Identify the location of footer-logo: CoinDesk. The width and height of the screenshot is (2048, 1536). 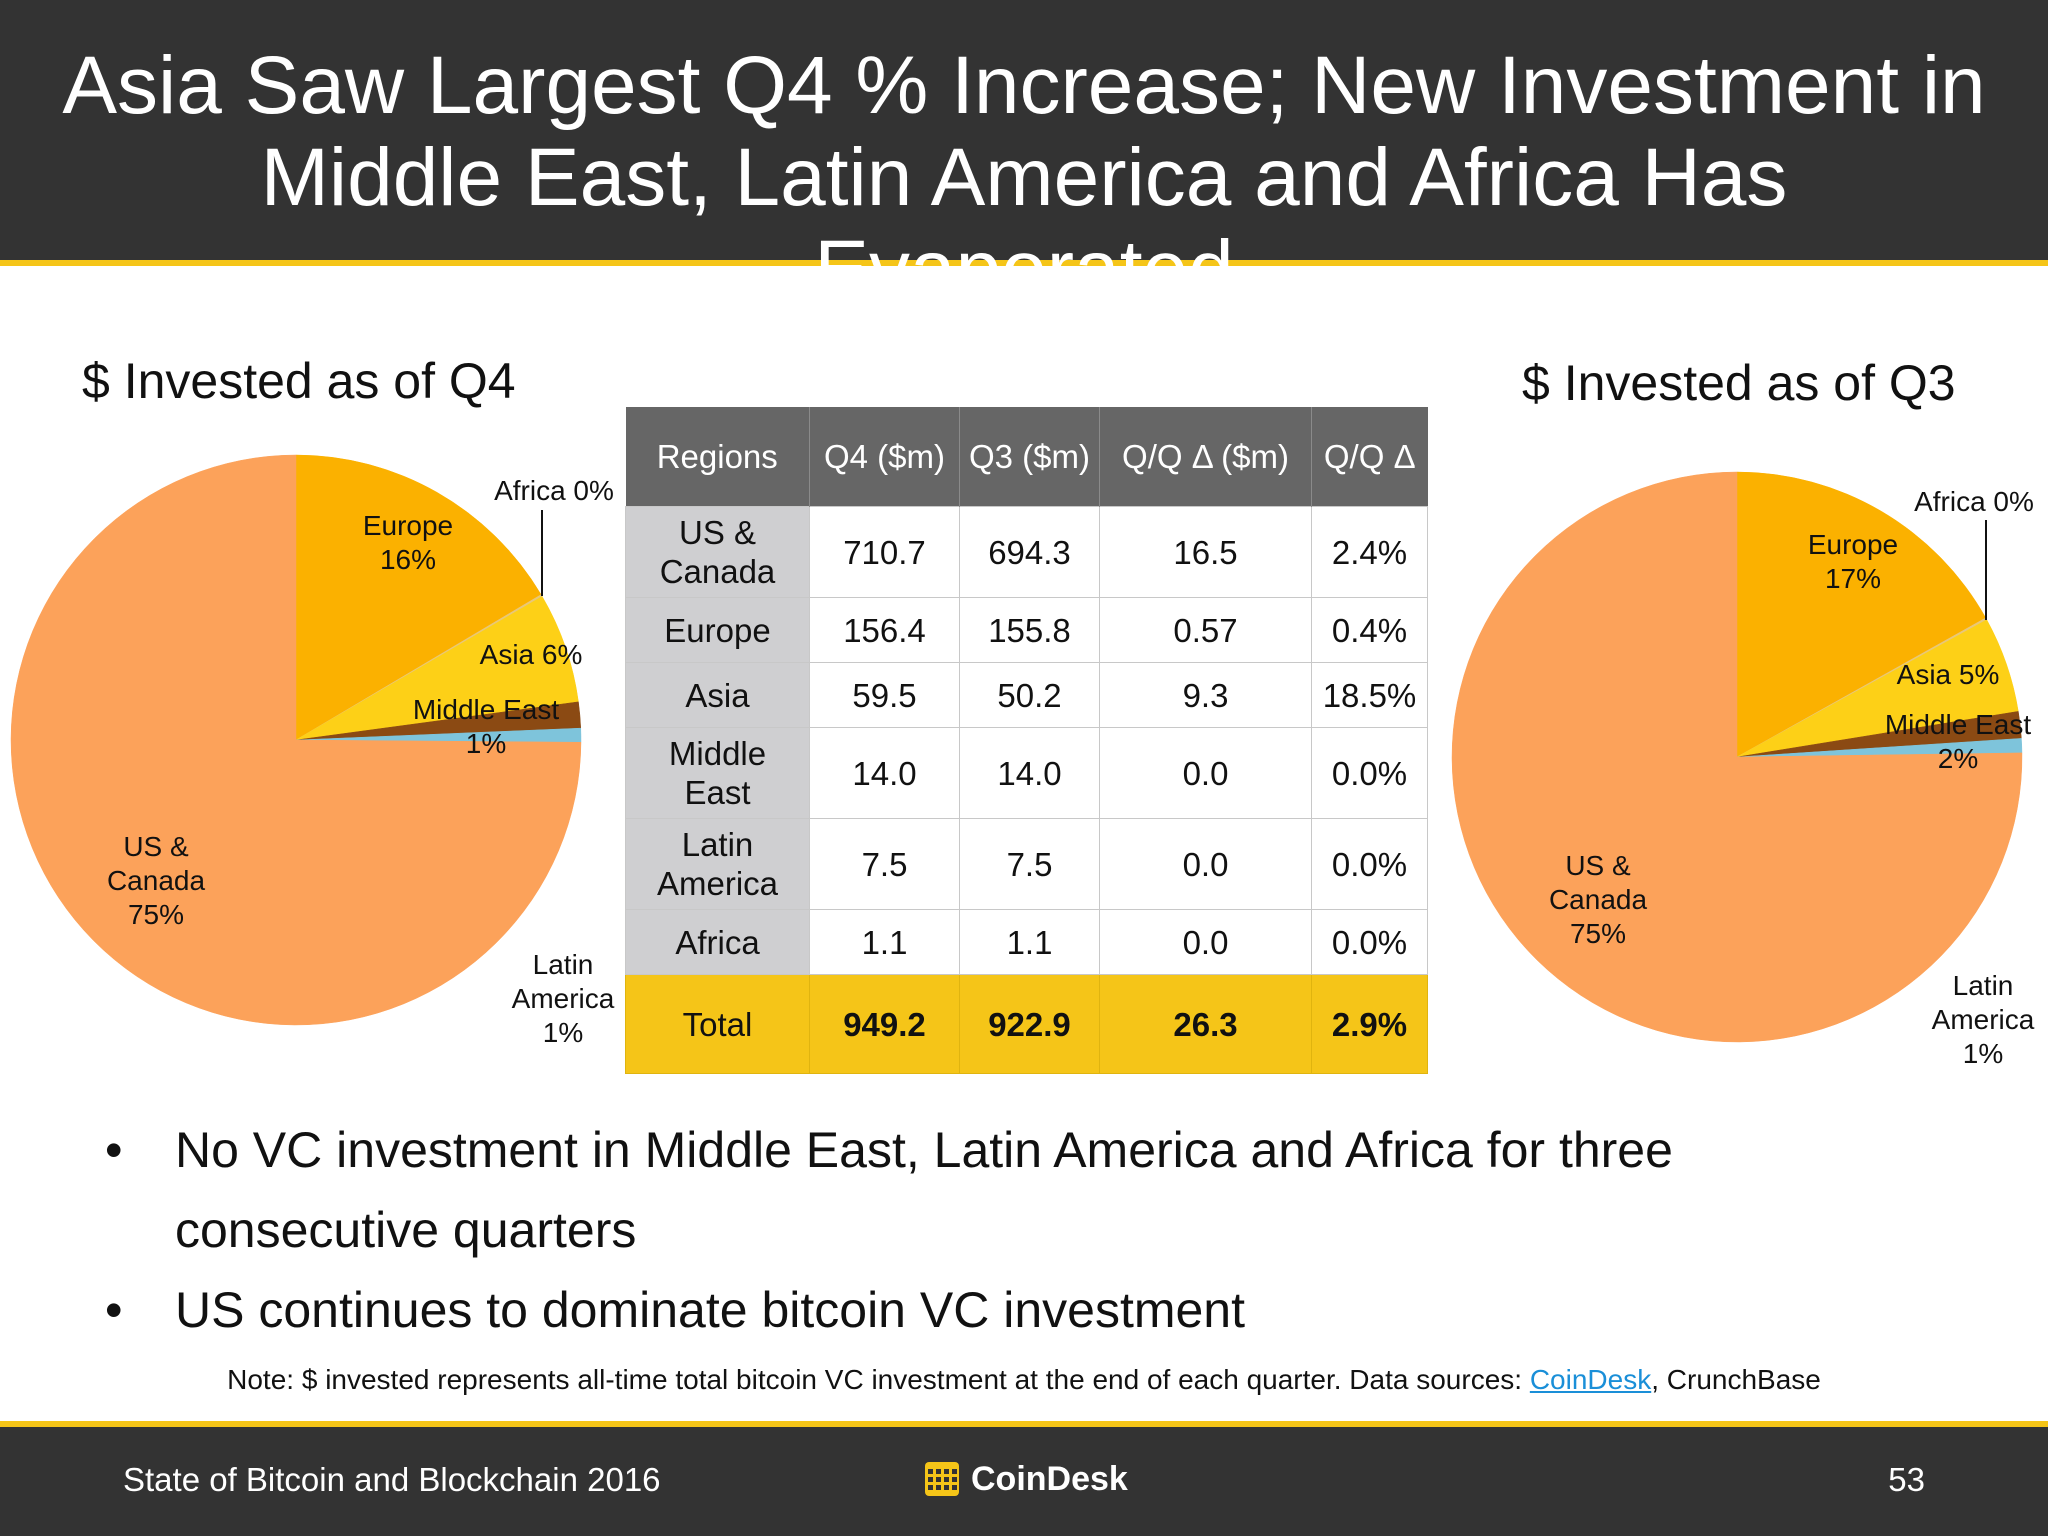
(1026, 1479).